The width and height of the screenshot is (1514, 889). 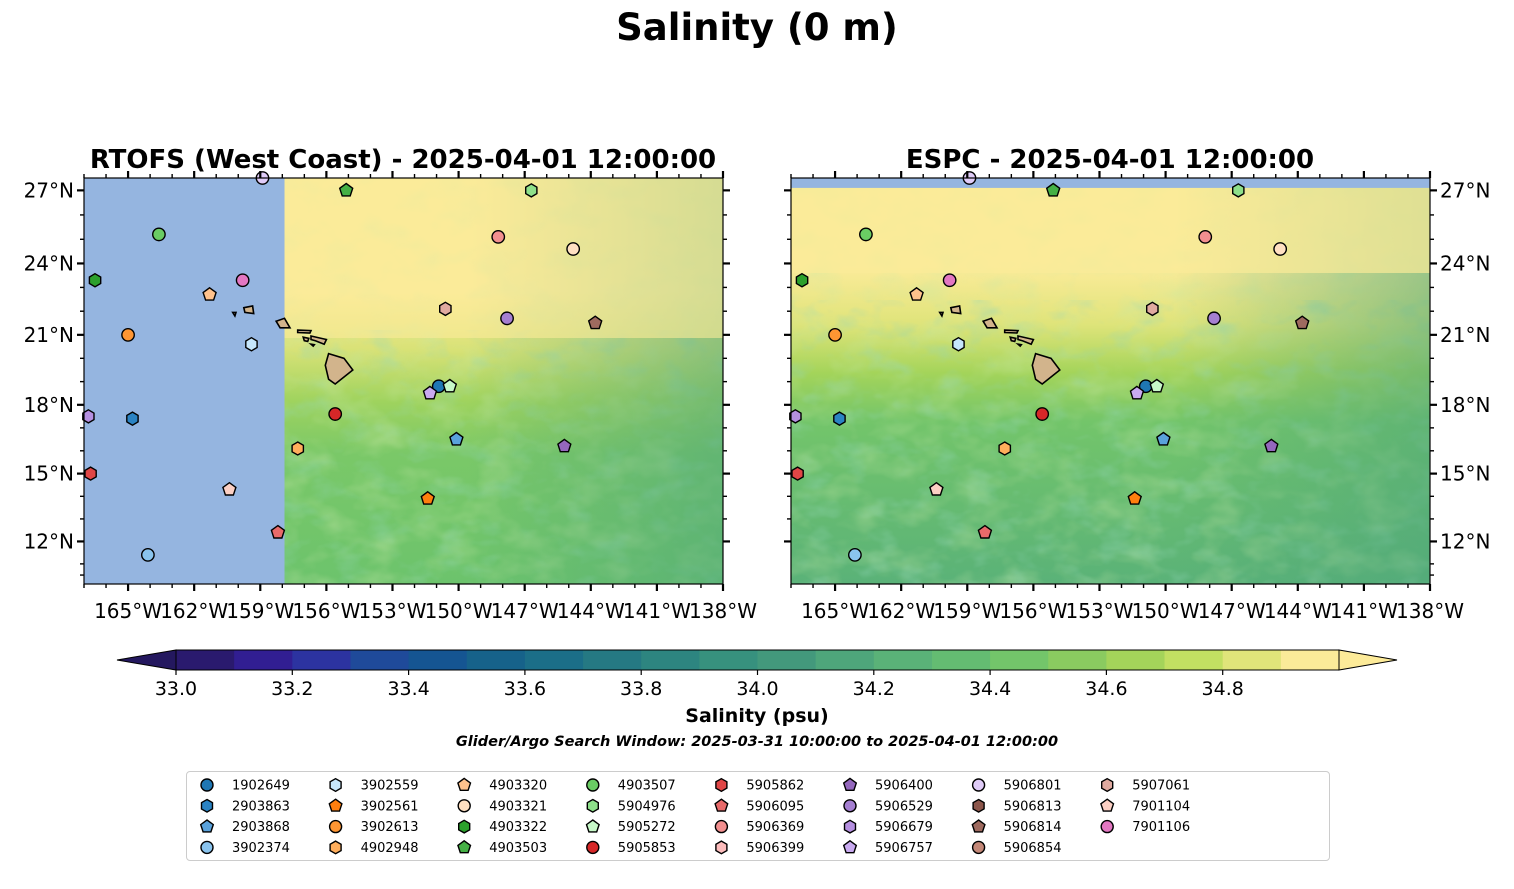 I want to click on colorbar-bin-33.2, so click(x=322, y=660).